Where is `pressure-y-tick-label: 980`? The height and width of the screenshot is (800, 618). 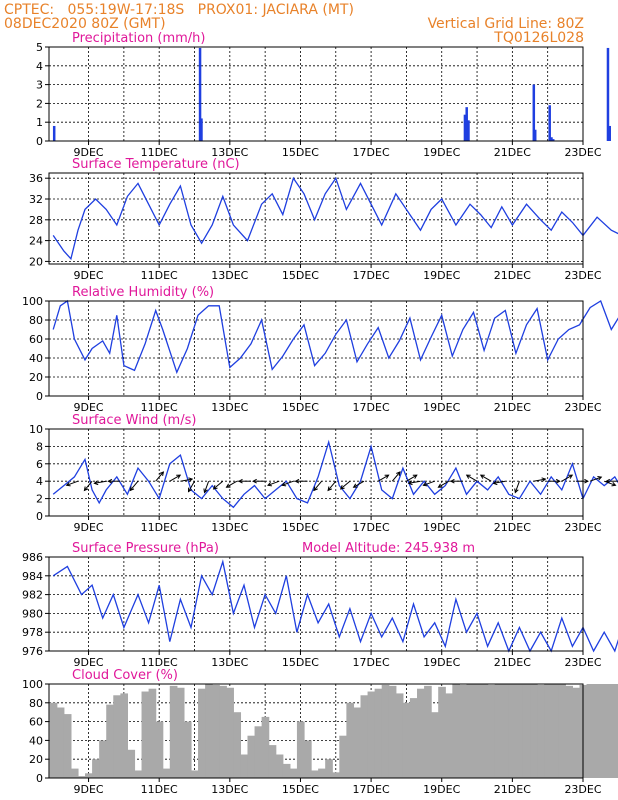
pressure-y-tick-label: 980 is located at coordinates (32, 613).